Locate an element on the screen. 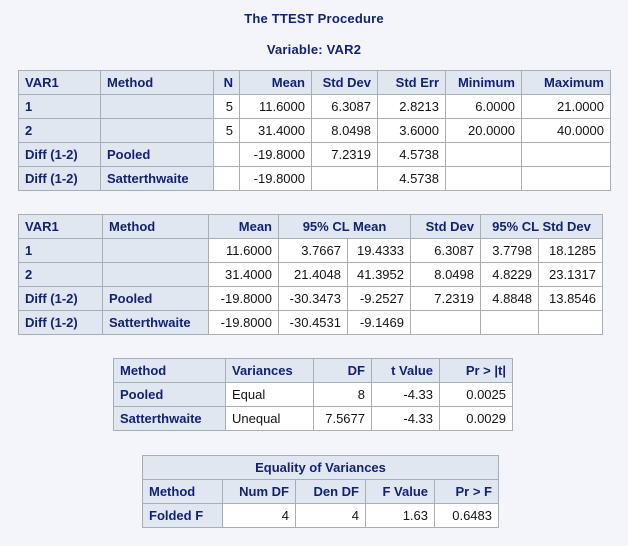  data-cell: 3.7667 is located at coordinates (313, 250).